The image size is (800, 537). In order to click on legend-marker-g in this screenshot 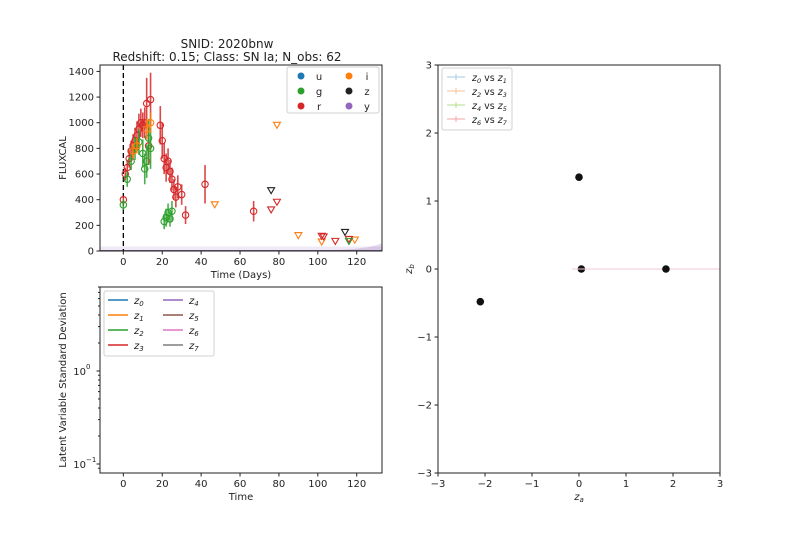, I will do `click(301, 91)`.